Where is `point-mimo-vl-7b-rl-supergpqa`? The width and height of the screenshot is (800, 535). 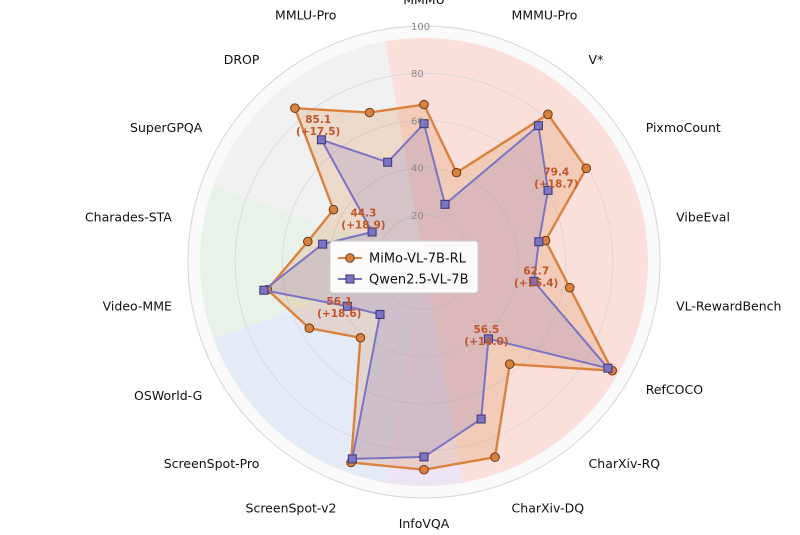 point-mimo-vl-7b-rl-supergpqa is located at coordinates (333, 209).